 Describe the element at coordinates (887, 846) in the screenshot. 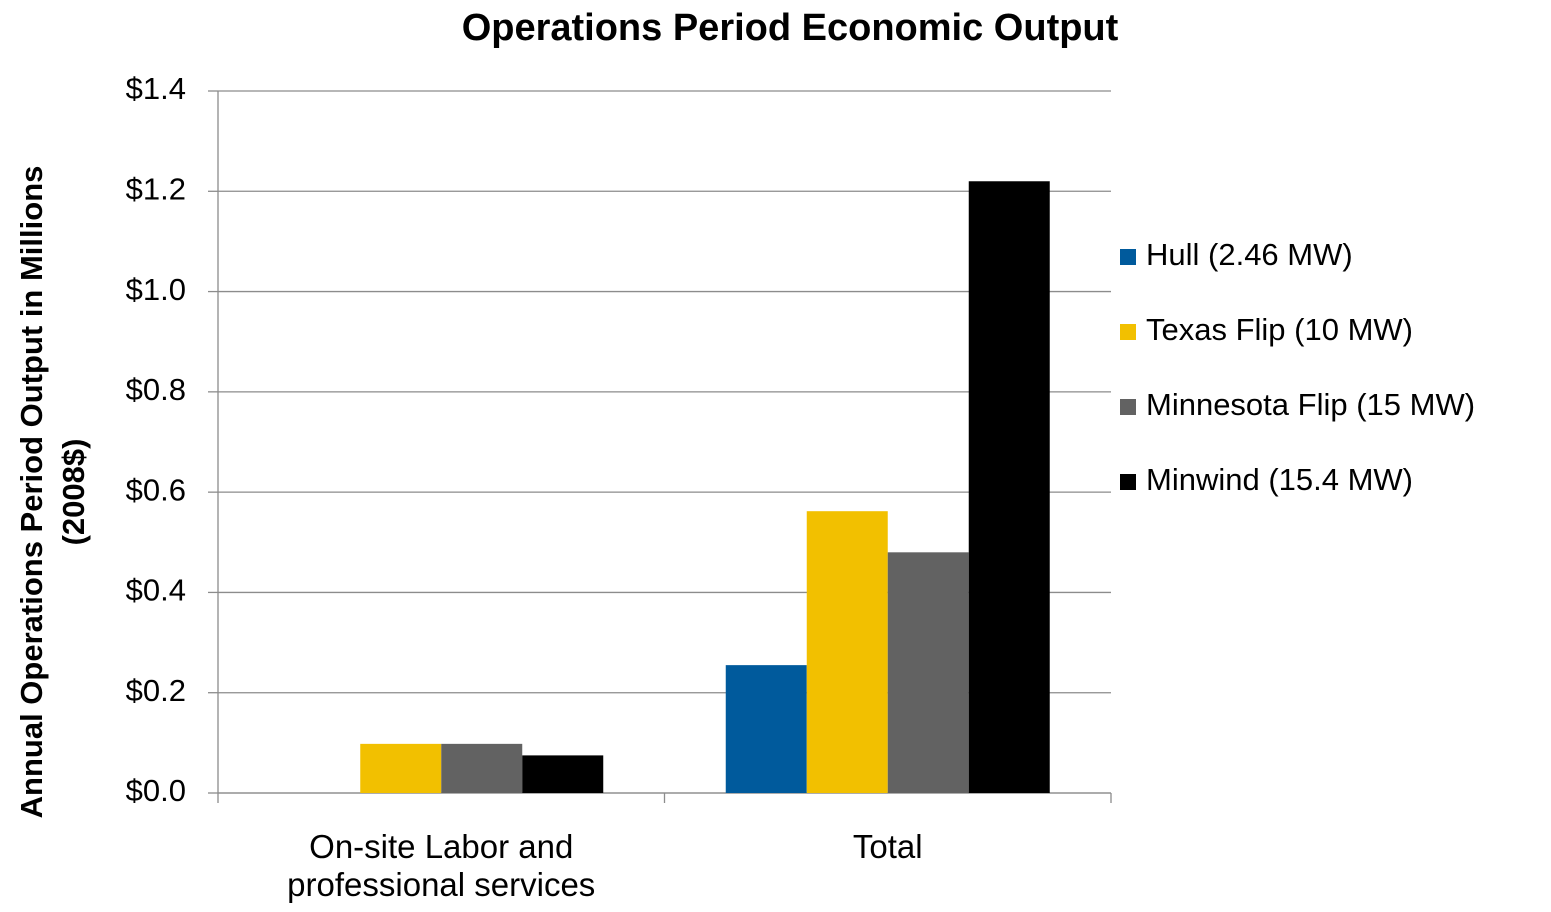

I see `x-tick-label: Total` at that location.